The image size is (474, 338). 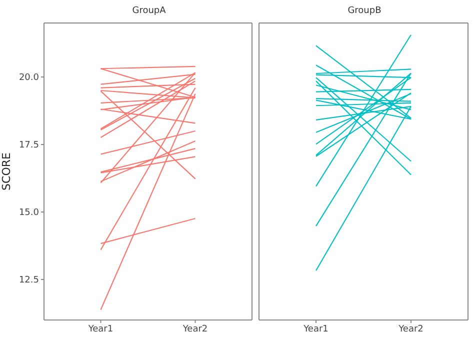 I want to click on y-axis-title: SCORE, so click(x=6, y=171).